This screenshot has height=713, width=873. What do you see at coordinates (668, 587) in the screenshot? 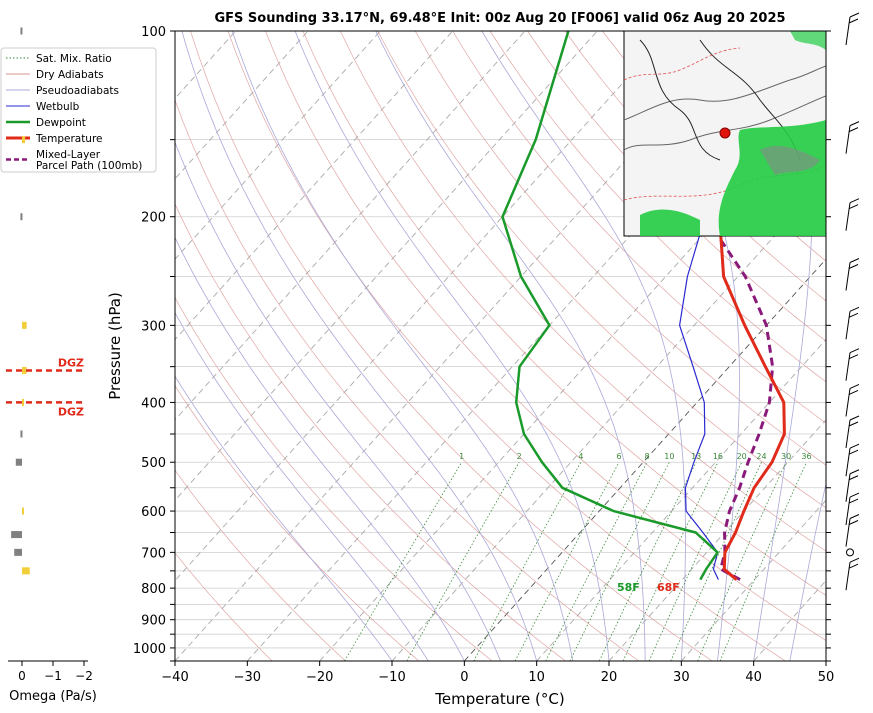
I see `surface-temperature-label: 68F` at bounding box center [668, 587].